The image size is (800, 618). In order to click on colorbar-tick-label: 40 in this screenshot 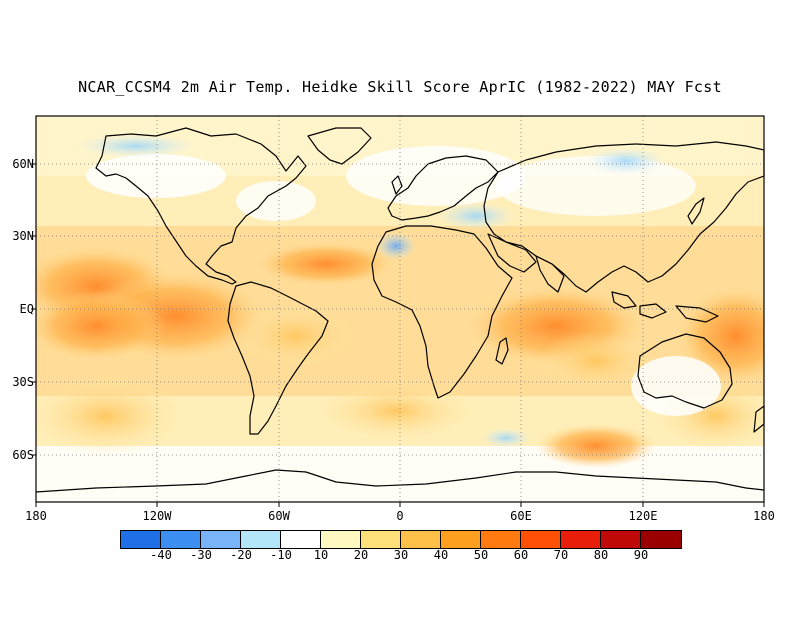, I will do `click(441, 555)`.